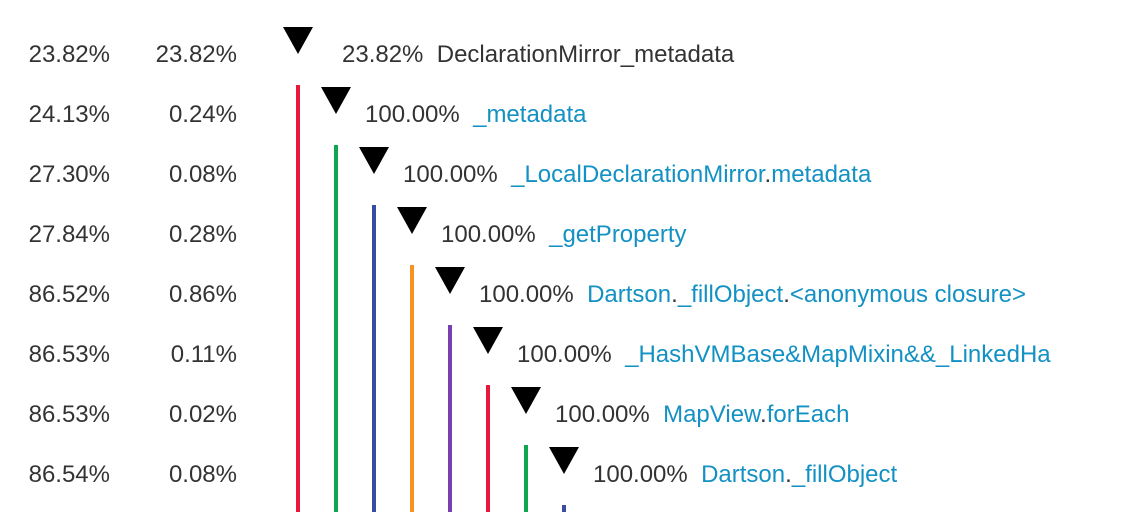 This screenshot has width=1131, height=512. I want to click on inclusive-percent: 23.82%, so click(69, 54).